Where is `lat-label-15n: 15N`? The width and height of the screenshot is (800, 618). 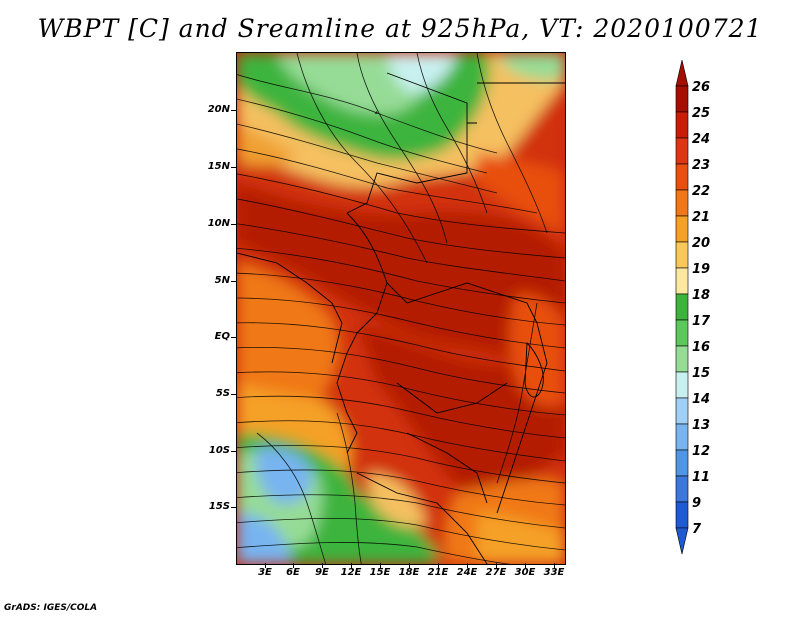
lat-label-15n: 15N is located at coordinates (218, 166).